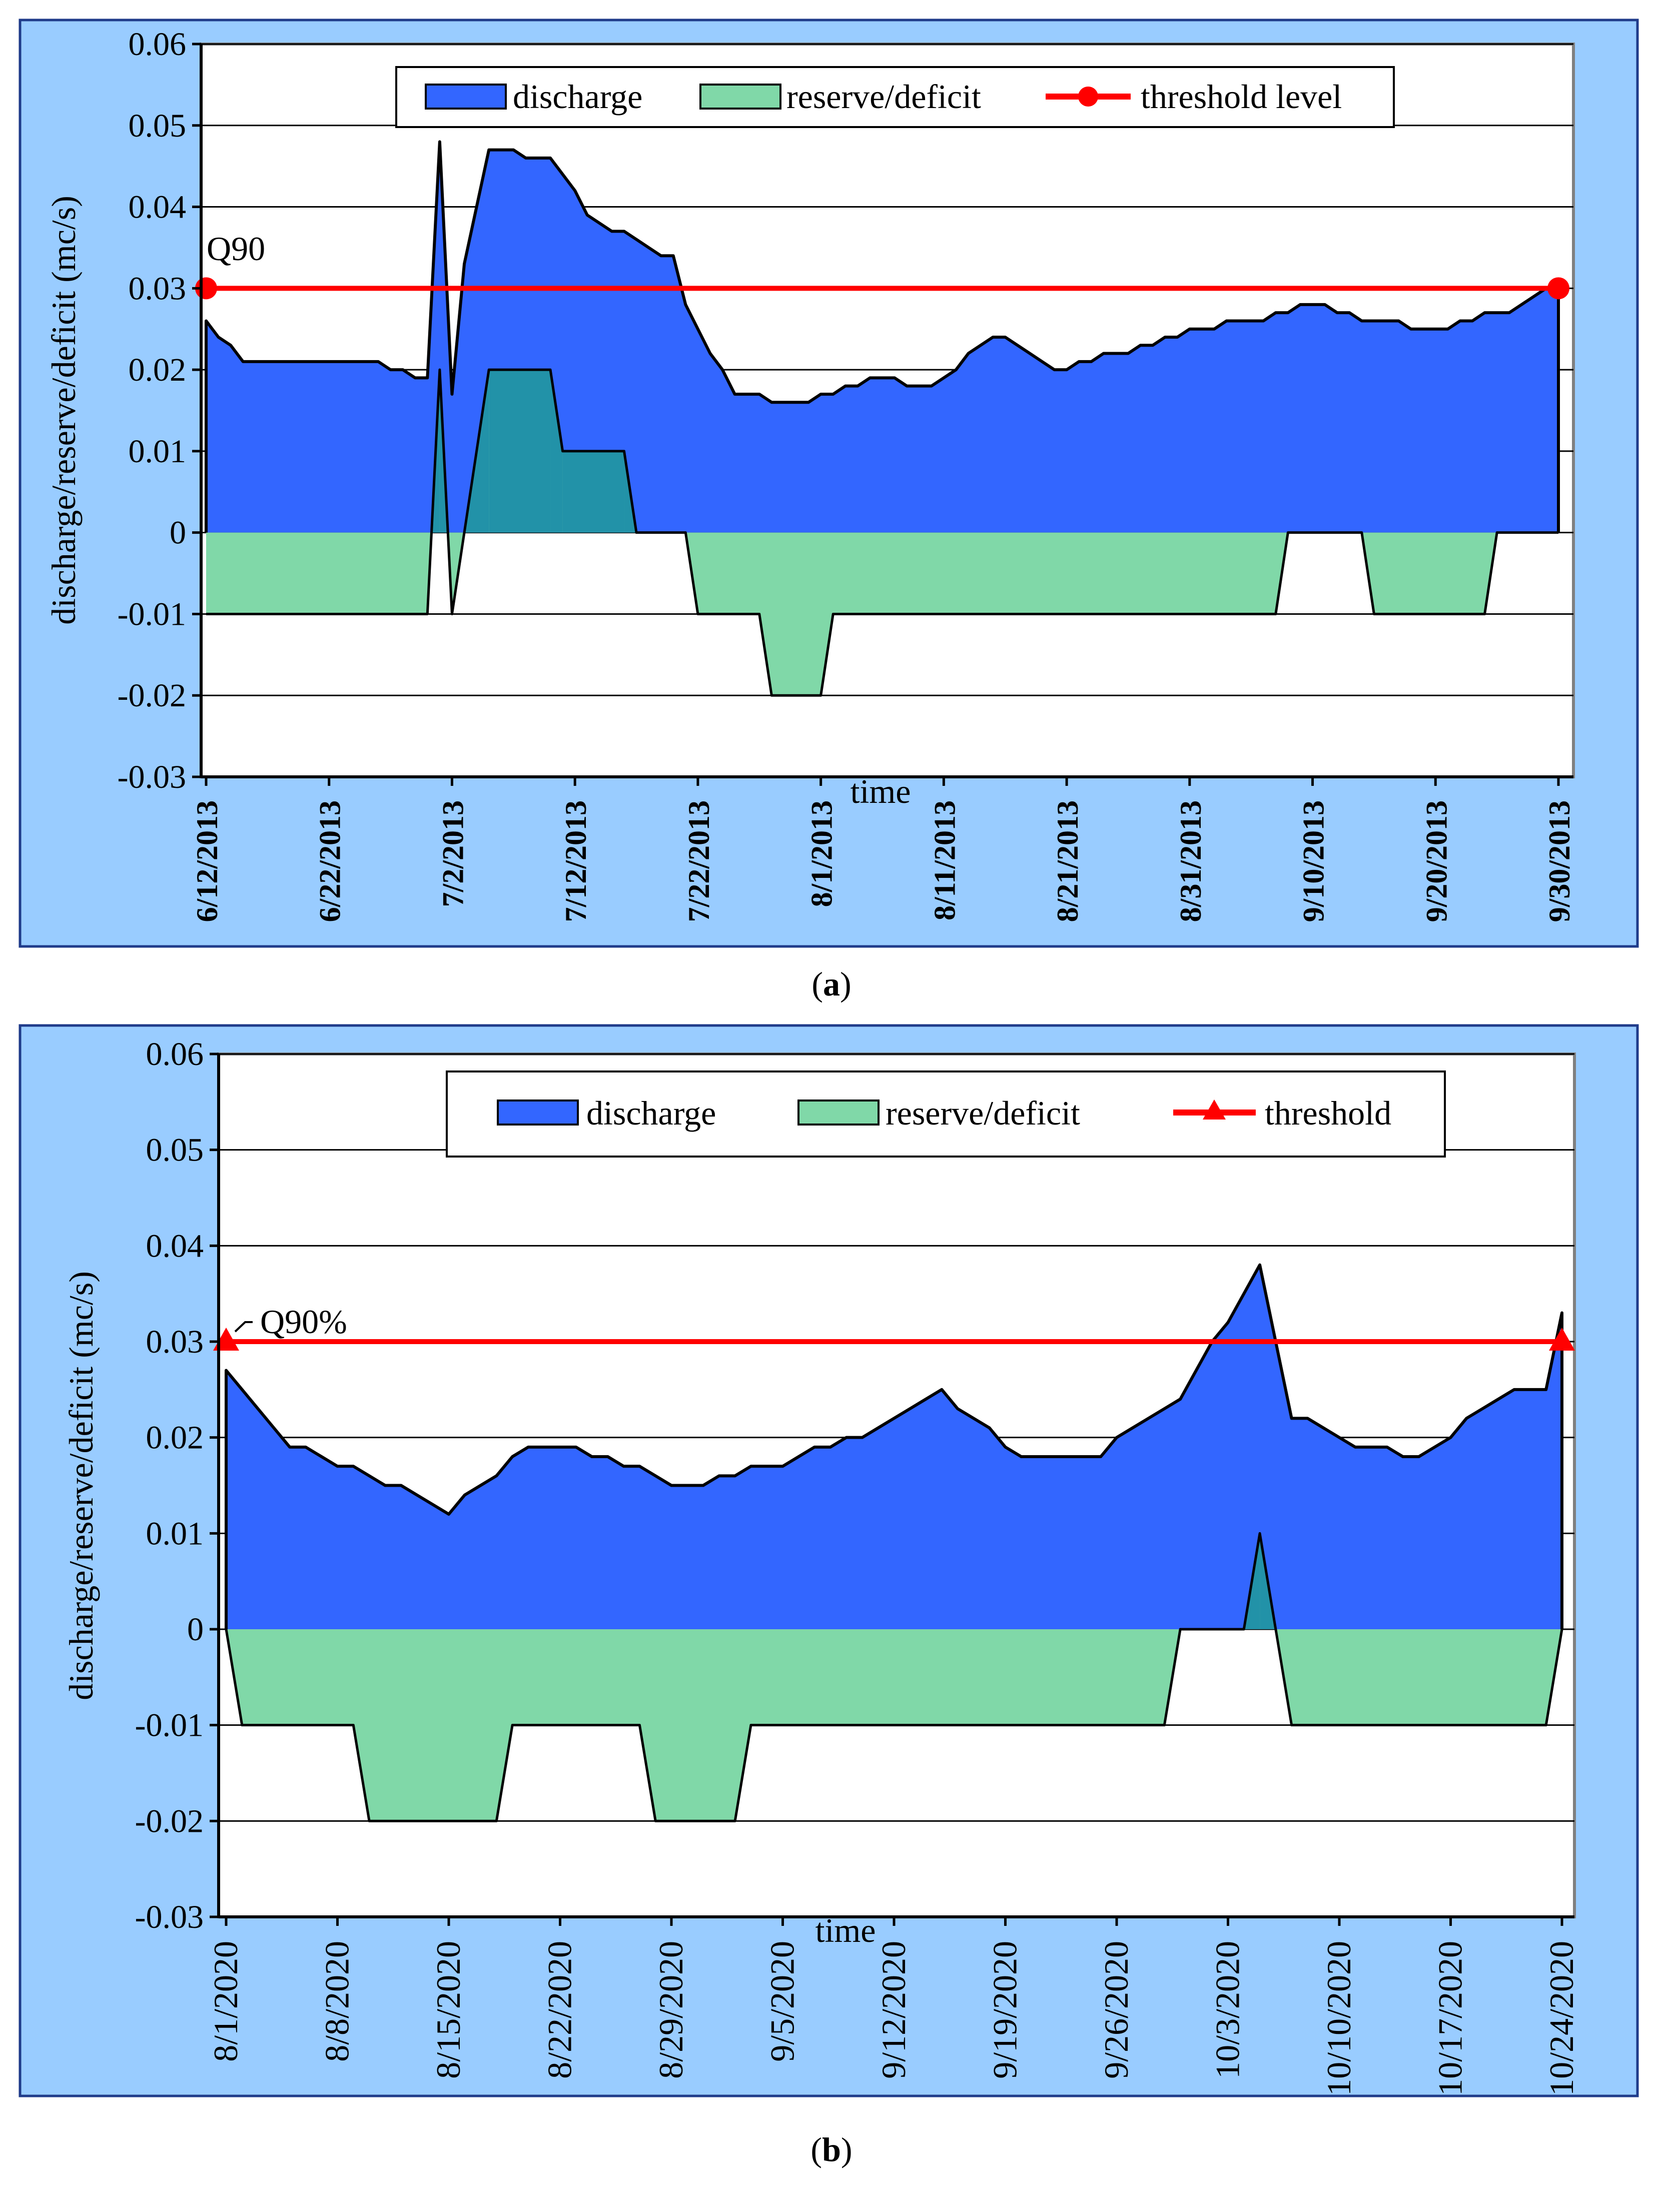 This screenshot has width=1663, height=2212. Describe the element at coordinates (452, 854) in the screenshot. I see `panel-a-x-tick-label: 7/2/2013` at that location.